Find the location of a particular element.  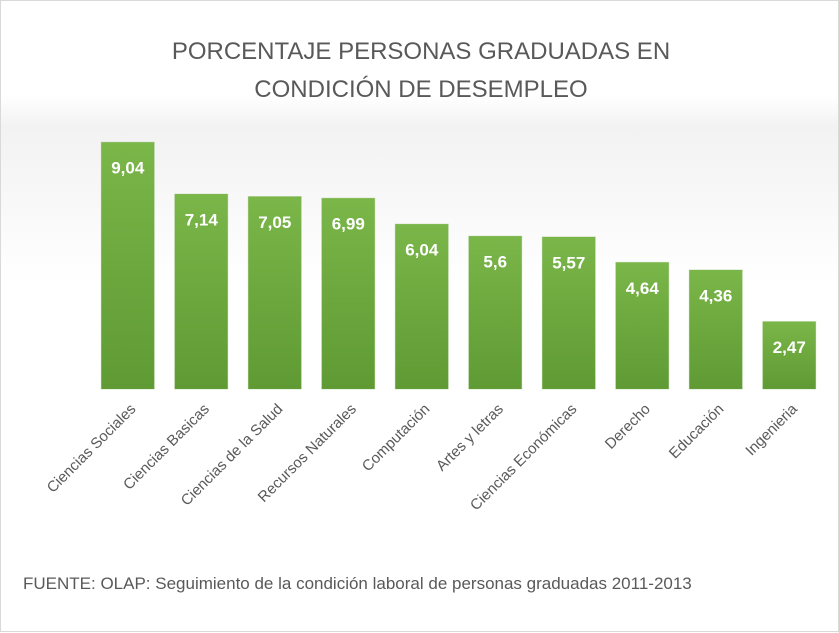

x-tick-label: Educación is located at coordinates (697, 432).